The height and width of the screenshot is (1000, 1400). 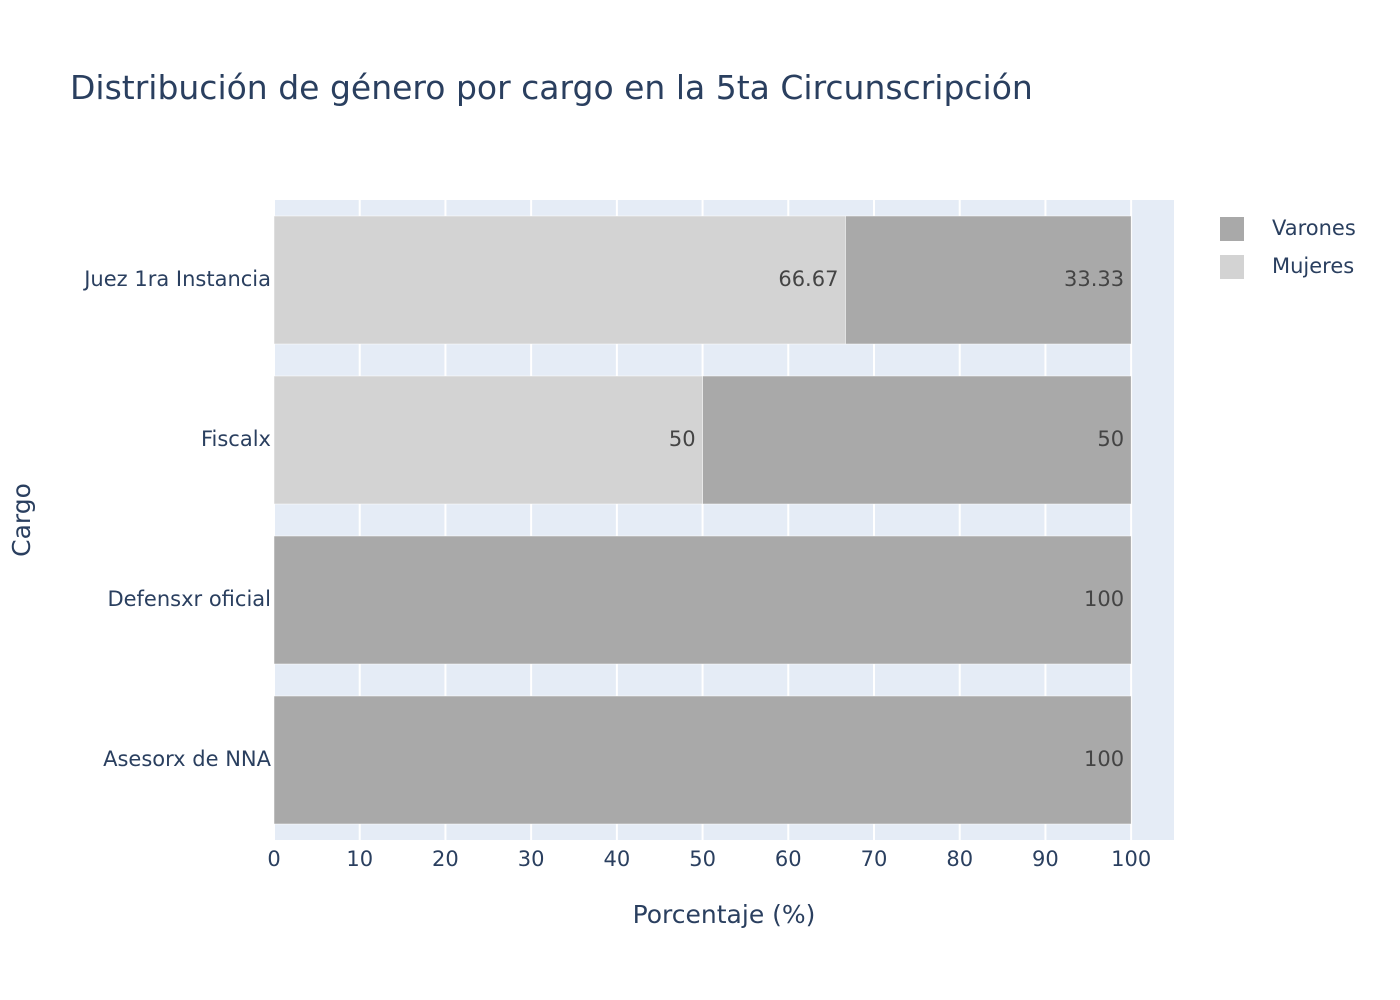 What do you see at coordinates (176, 279) in the screenshot?
I see `y-tick-label: Juez 1ra Instancia` at bounding box center [176, 279].